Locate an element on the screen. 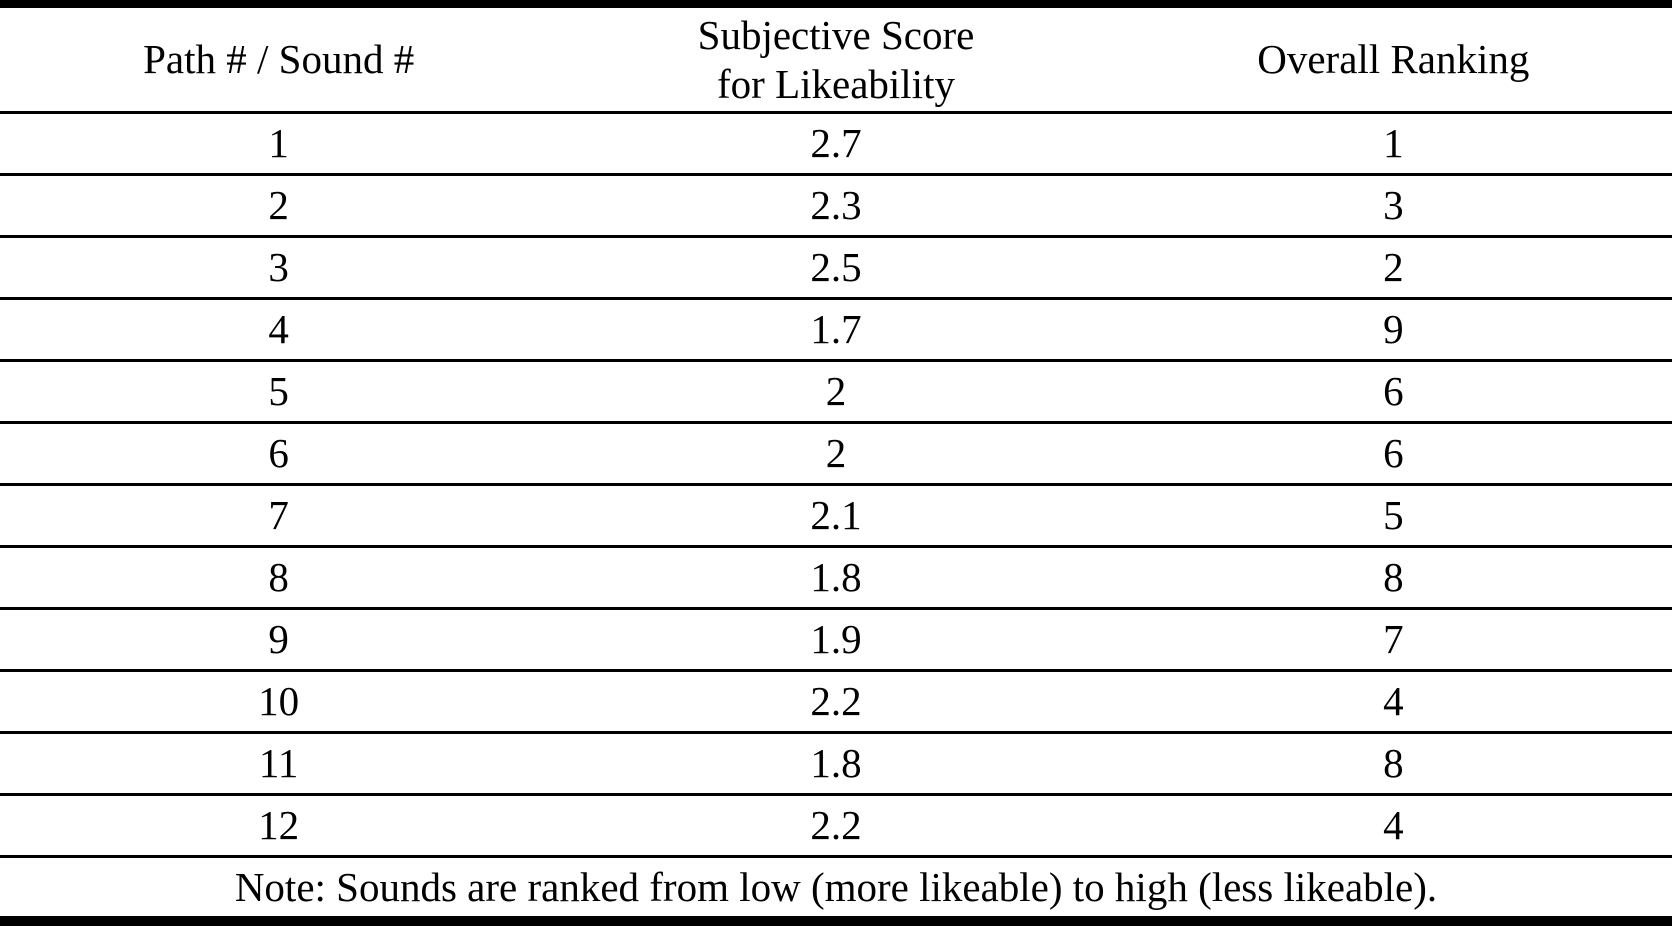  rank-cell: 1 is located at coordinates (1393, 143).